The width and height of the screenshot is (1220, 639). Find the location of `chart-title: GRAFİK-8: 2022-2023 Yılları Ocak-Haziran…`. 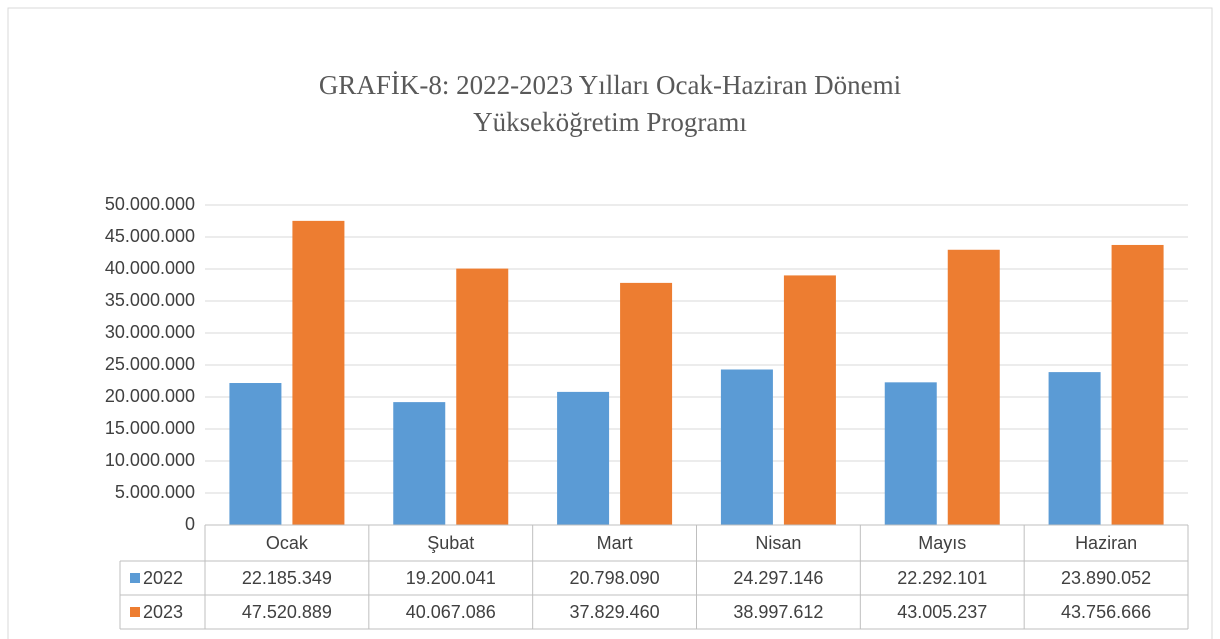

chart-title: GRAFİK-8: 2022-2023 Yılları Ocak-Haziran… is located at coordinates (610, 85).